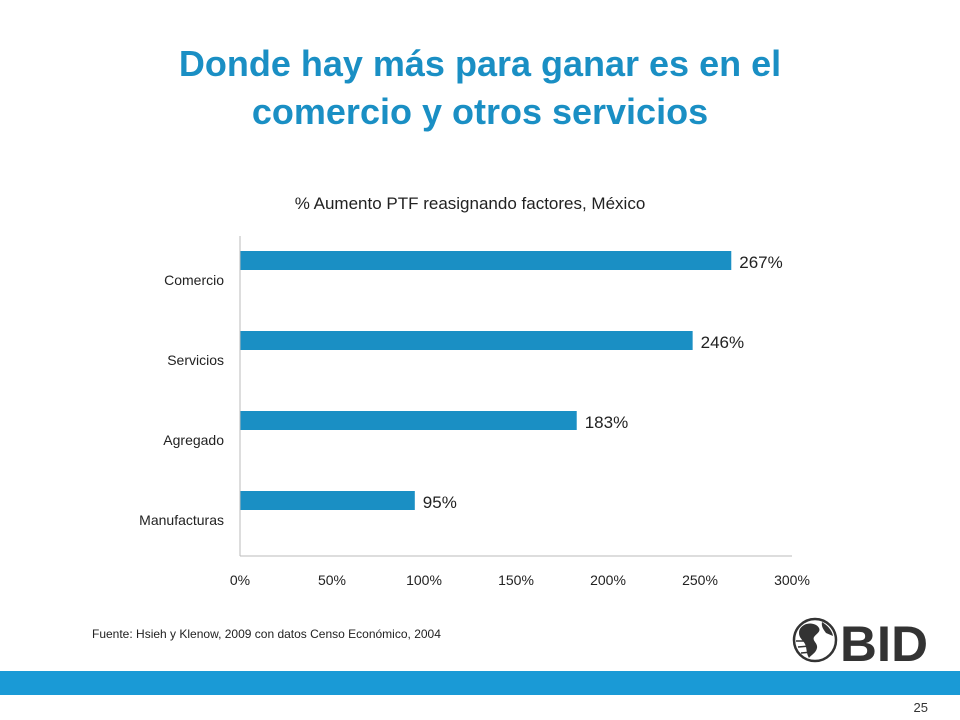  Describe the element at coordinates (516, 580) in the screenshot. I see `x-tick-label: 150%` at that location.